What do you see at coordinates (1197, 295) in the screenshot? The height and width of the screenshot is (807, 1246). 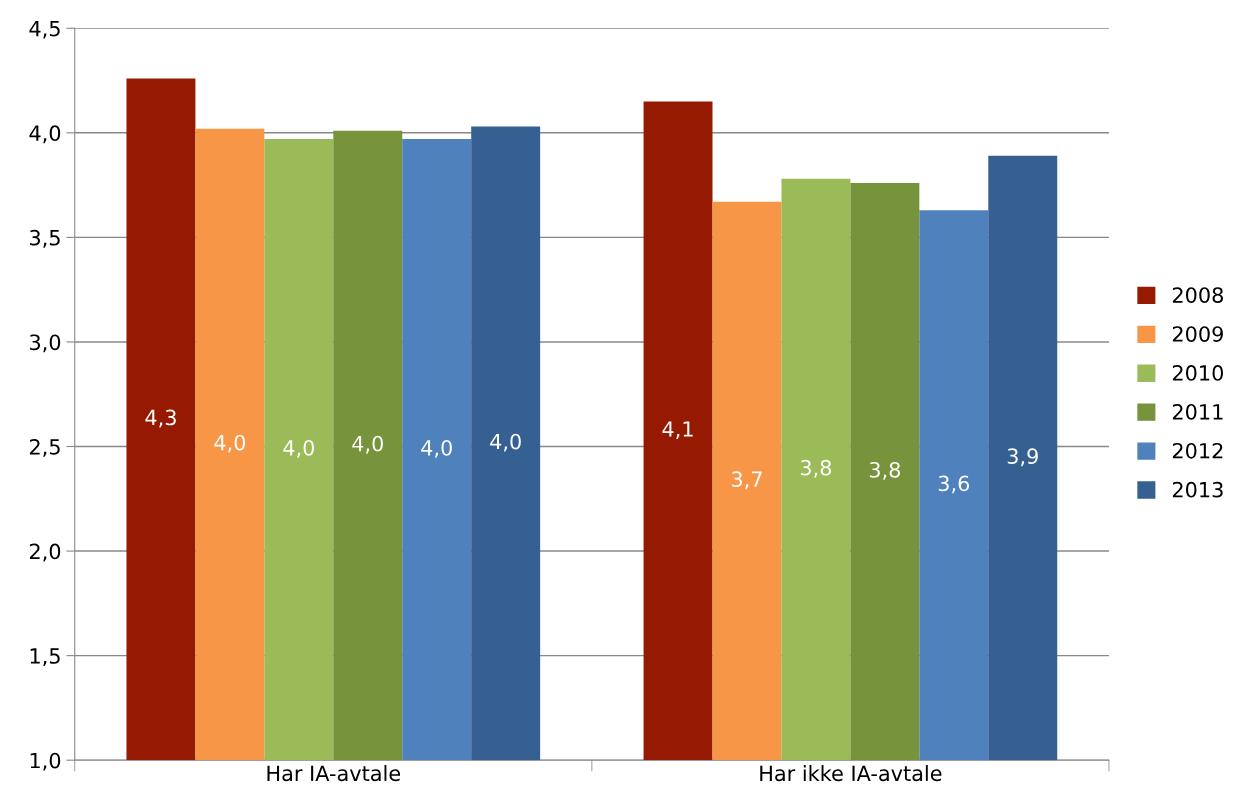 I see `legend-label: 2008` at bounding box center [1197, 295].